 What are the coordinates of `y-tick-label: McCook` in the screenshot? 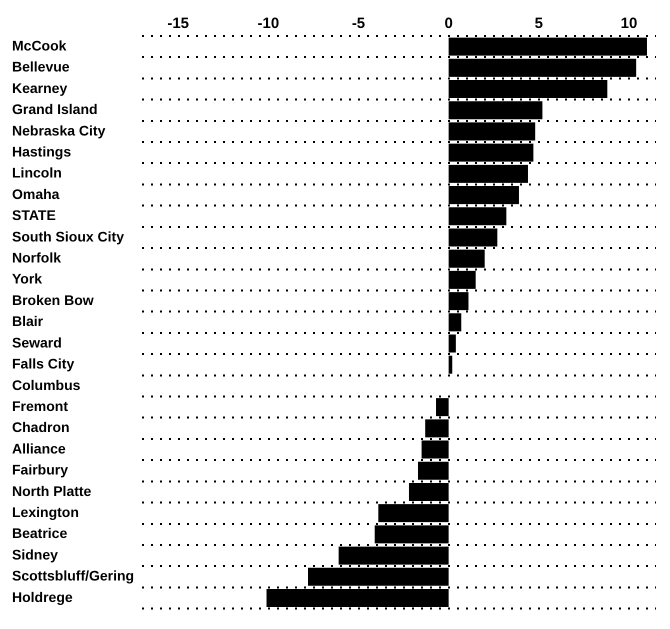 It's located at (39, 45).